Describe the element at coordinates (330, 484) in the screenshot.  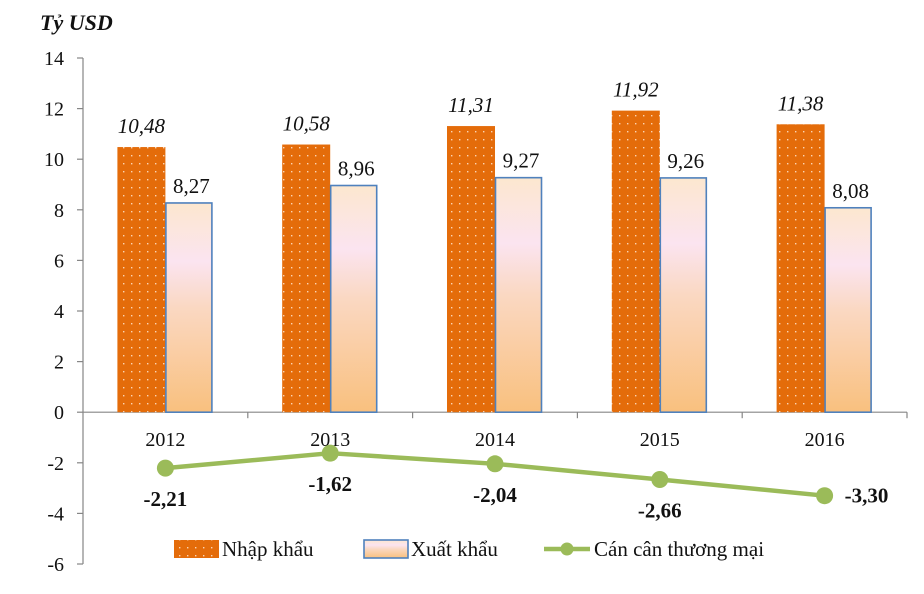
I see `line-point-label: -1,62` at that location.